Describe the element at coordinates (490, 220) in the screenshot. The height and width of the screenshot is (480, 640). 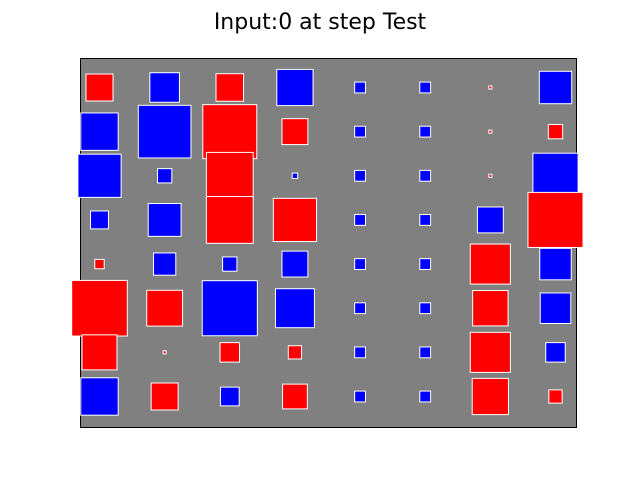
I see `hinton-cell-r3-c6` at that location.